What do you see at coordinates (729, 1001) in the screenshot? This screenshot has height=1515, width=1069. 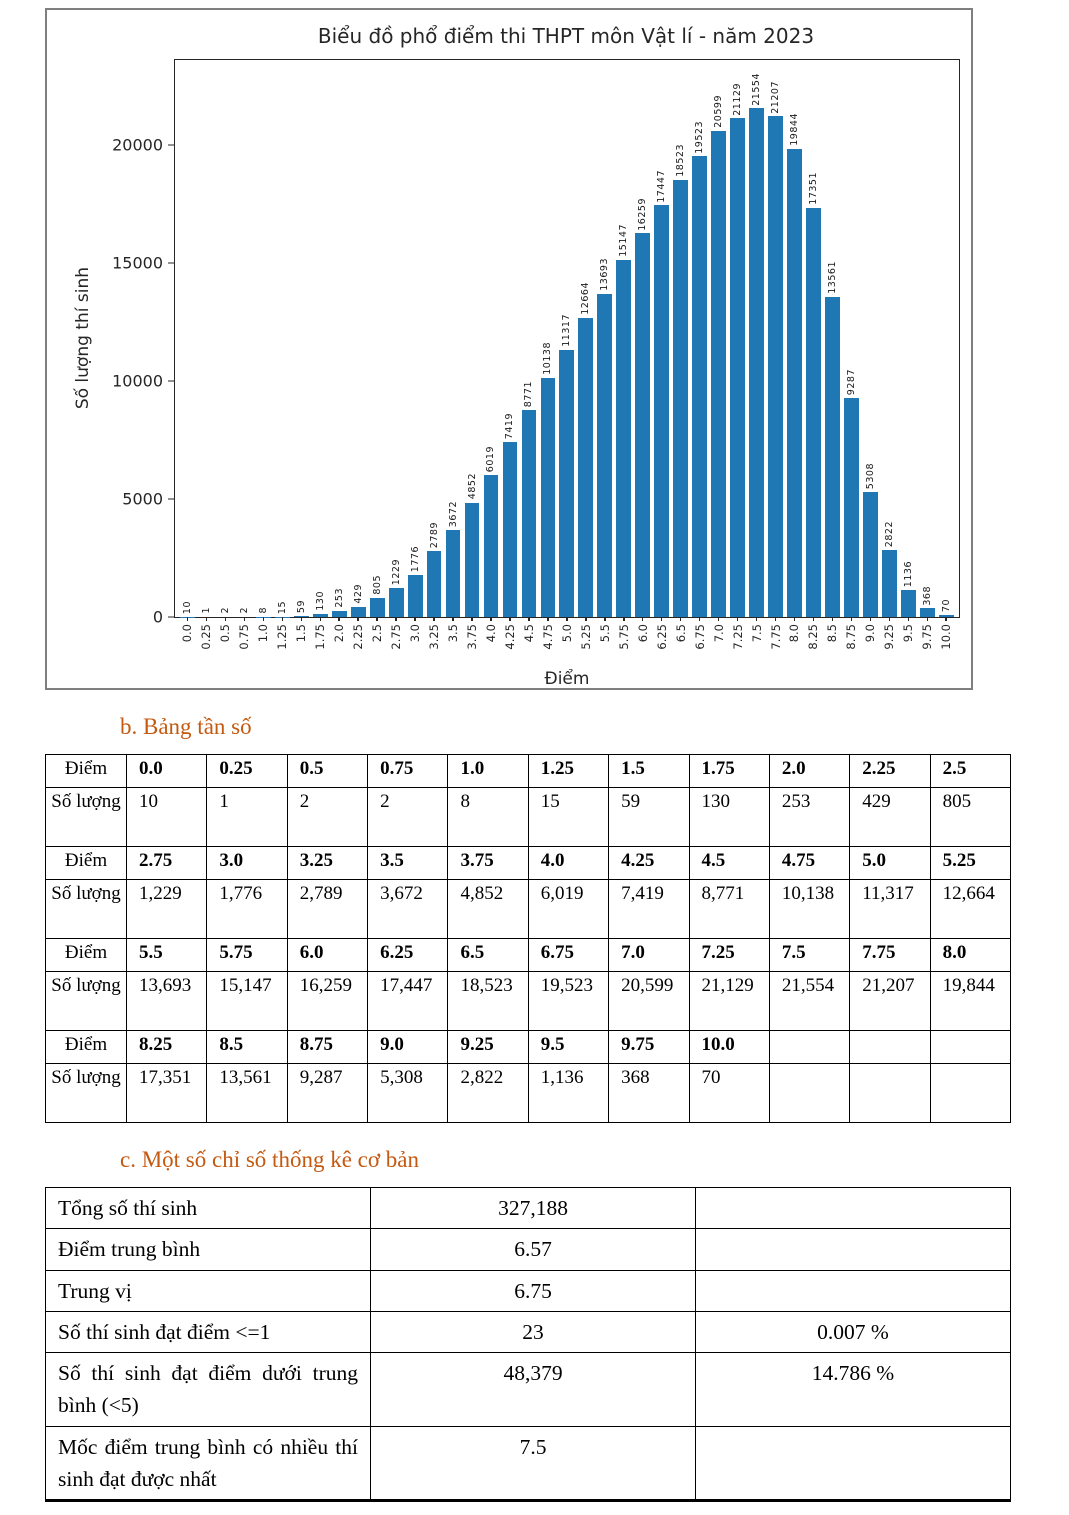 I see `freq-count-cell: 21,129` at bounding box center [729, 1001].